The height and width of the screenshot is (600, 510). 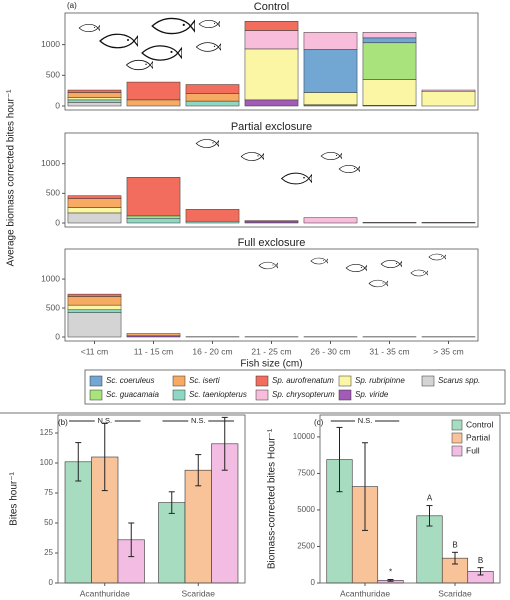 I want to click on y-tick-label: 10000, so click(x=304, y=436).